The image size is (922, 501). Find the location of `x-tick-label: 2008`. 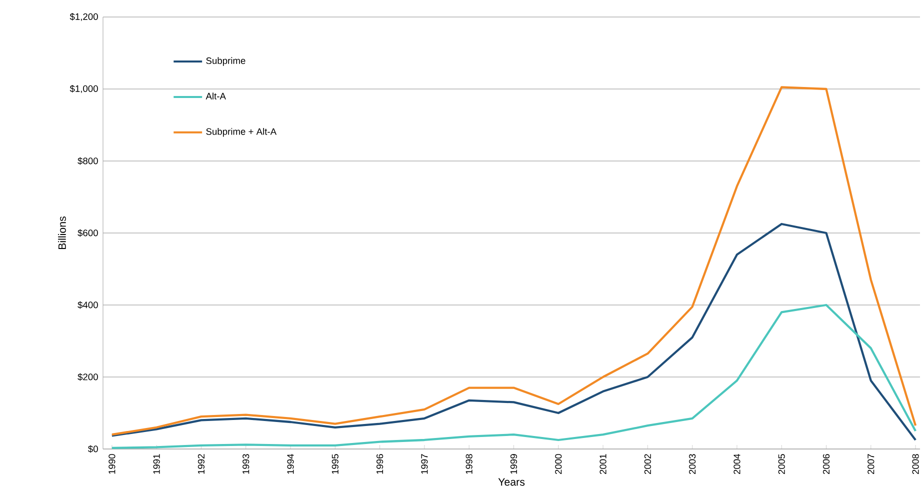

x-tick-label: 2008 is located at coordinates (915, 464).